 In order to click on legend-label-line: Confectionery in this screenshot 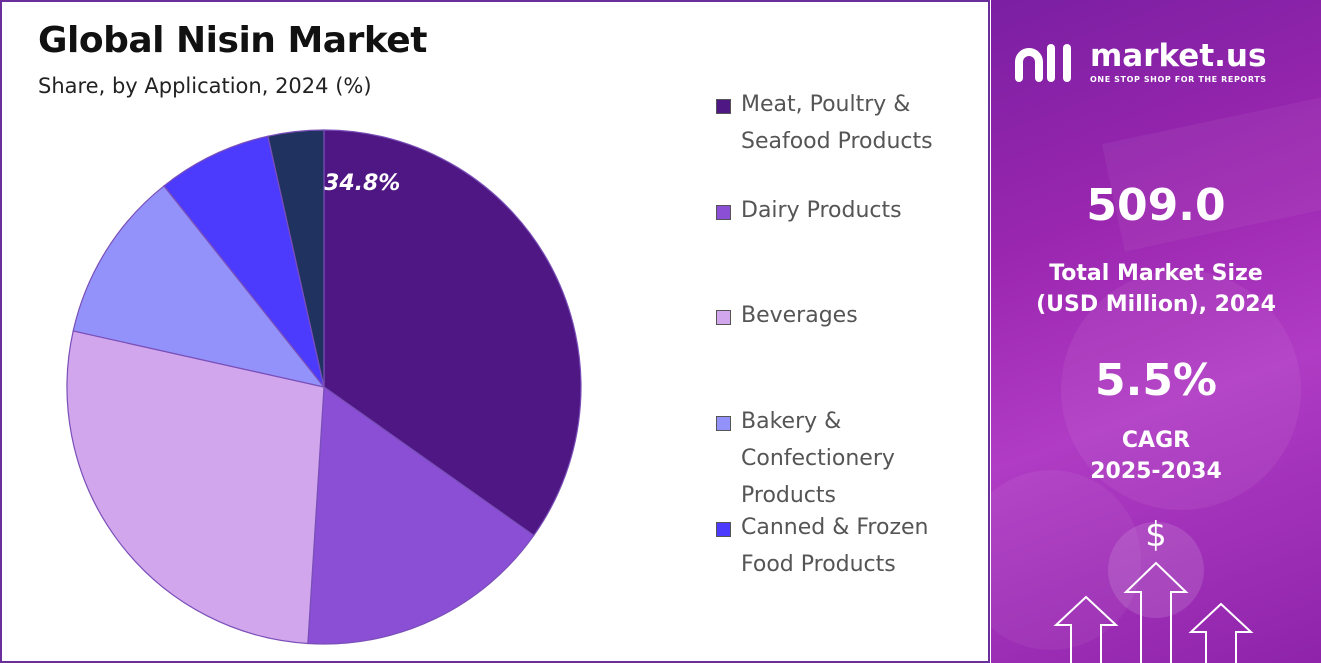, I will do `click(818, 458)`.